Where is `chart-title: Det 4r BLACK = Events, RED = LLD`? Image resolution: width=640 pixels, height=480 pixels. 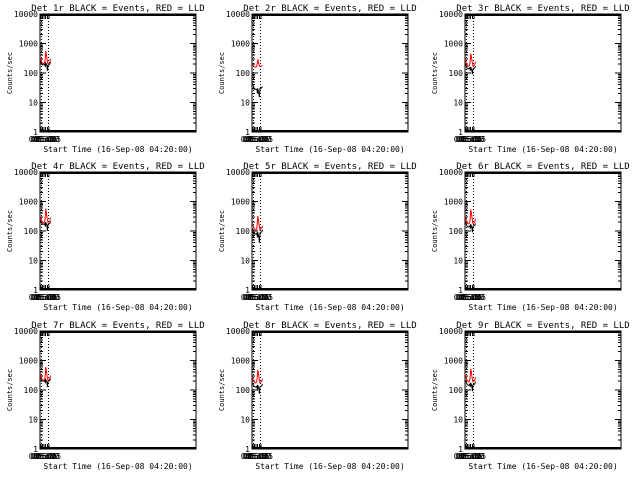 chart-title: Det 4r BLACK = Events, RED = LLD is located at coordinates (117, 167).